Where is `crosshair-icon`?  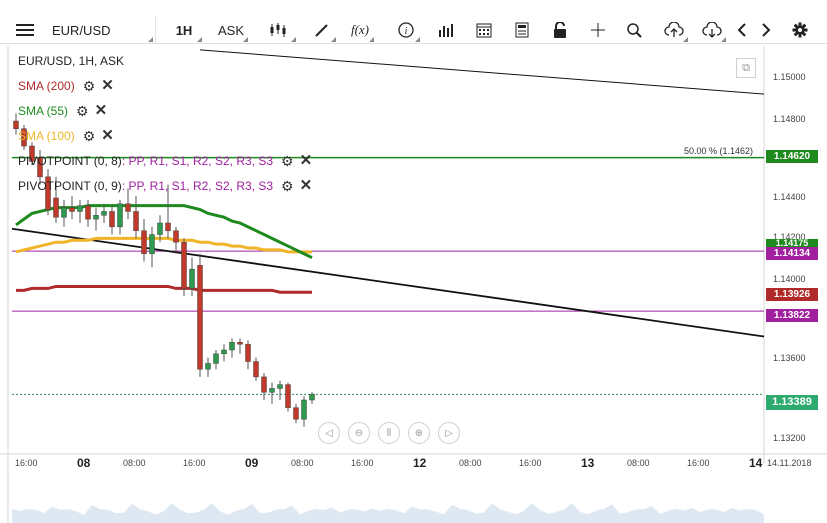
crosshair-icon is located at coordinates (598, 30).